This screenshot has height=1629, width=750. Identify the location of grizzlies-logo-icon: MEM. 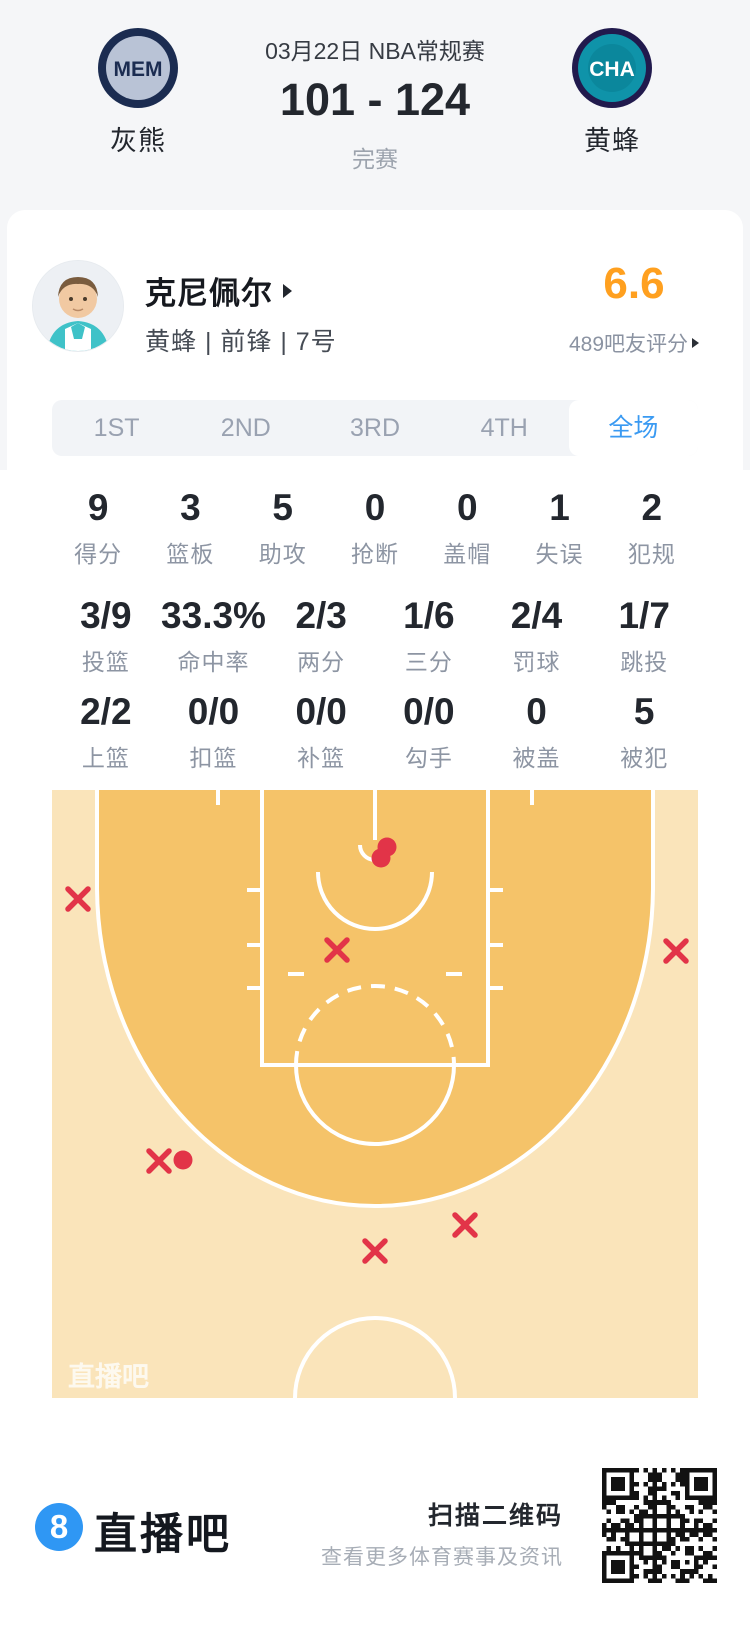
(138, 68).